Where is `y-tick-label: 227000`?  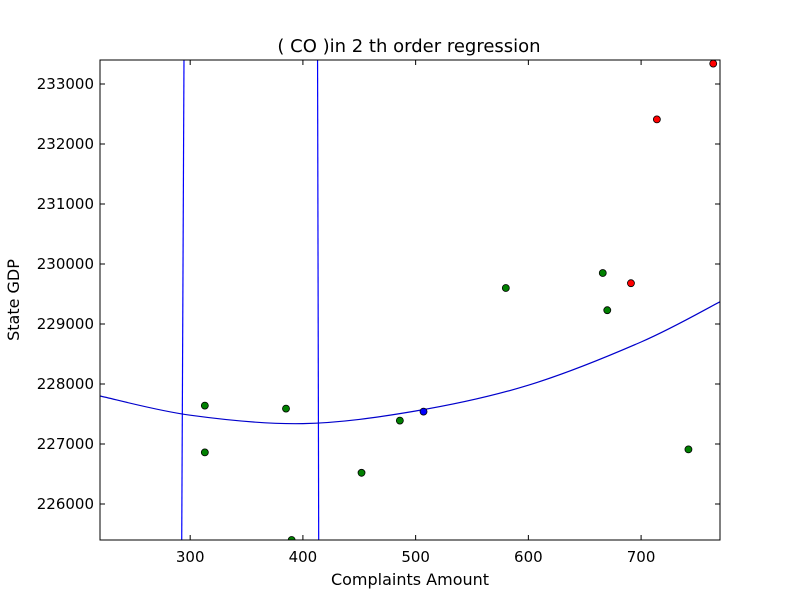 y-tick-label: 227000 is located at coordinates (65, 444).